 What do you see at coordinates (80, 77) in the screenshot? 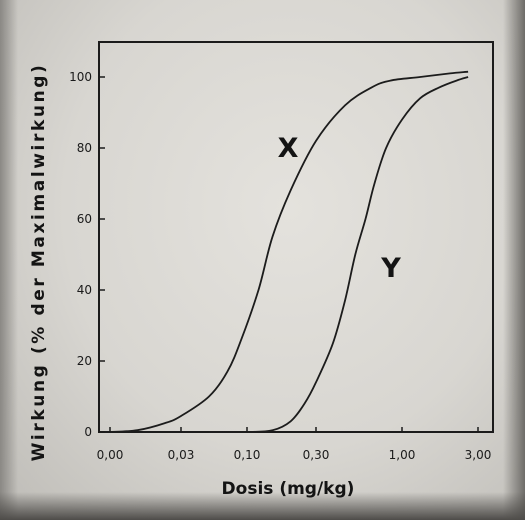
I see `y-tick-label: 100` at bounding box center [80, 77].